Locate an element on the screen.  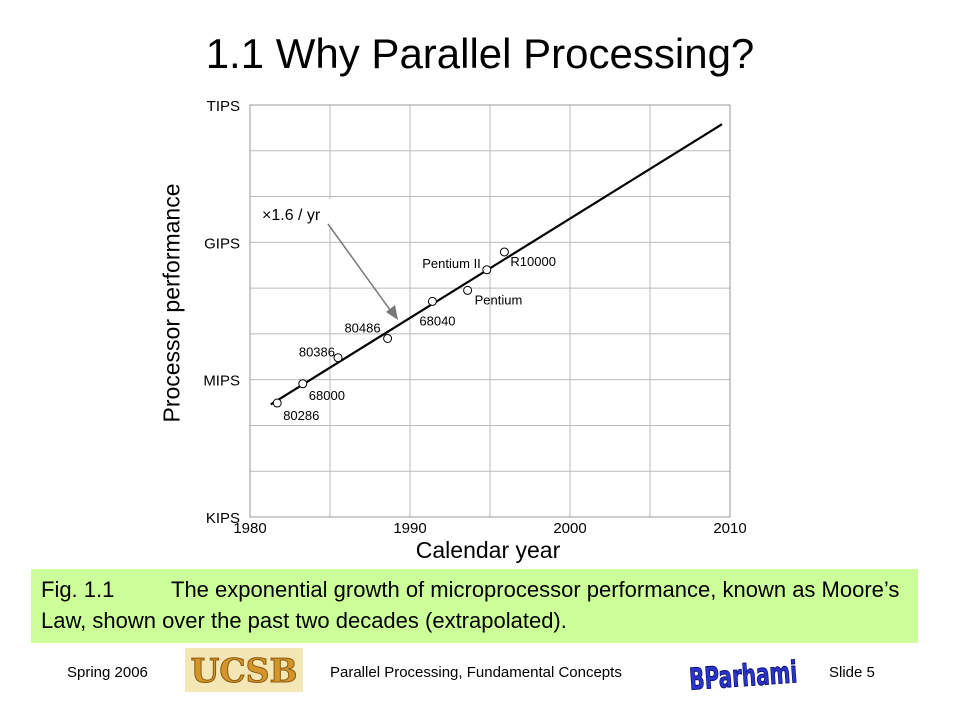
author-signature-logo: BParhami is located at coordinates (743, 676).